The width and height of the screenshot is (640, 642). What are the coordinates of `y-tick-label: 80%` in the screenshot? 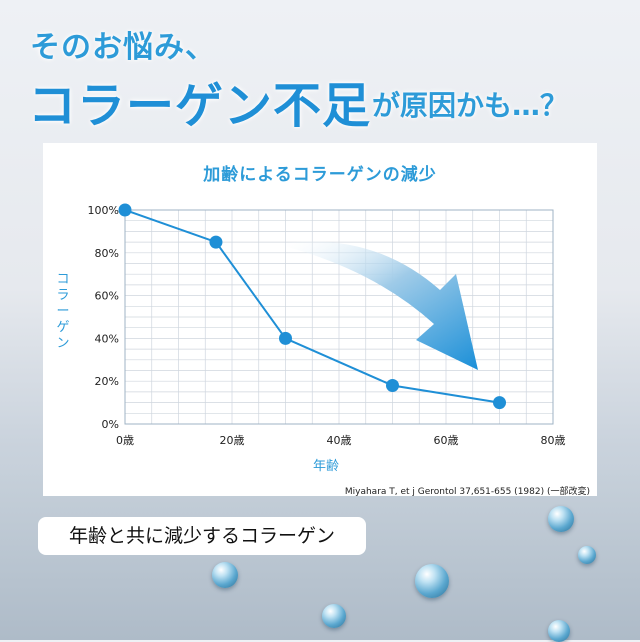 It's located at (107, 253).